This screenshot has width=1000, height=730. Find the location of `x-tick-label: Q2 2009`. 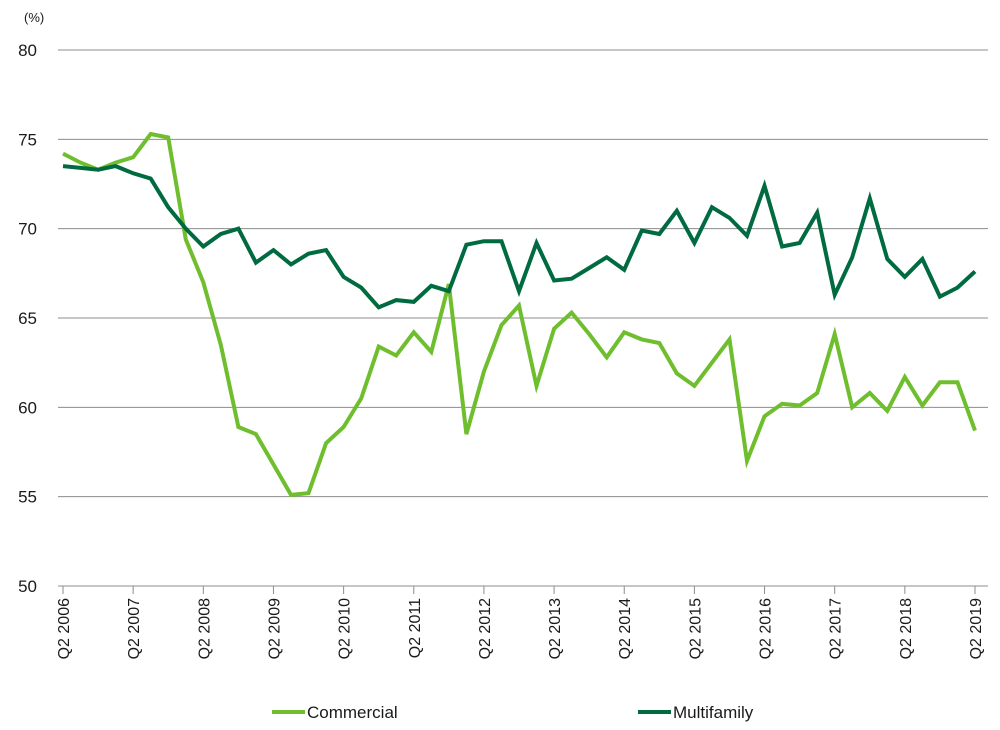

x-tick-label: Q2 2009 is located at coordinates (274, 628).